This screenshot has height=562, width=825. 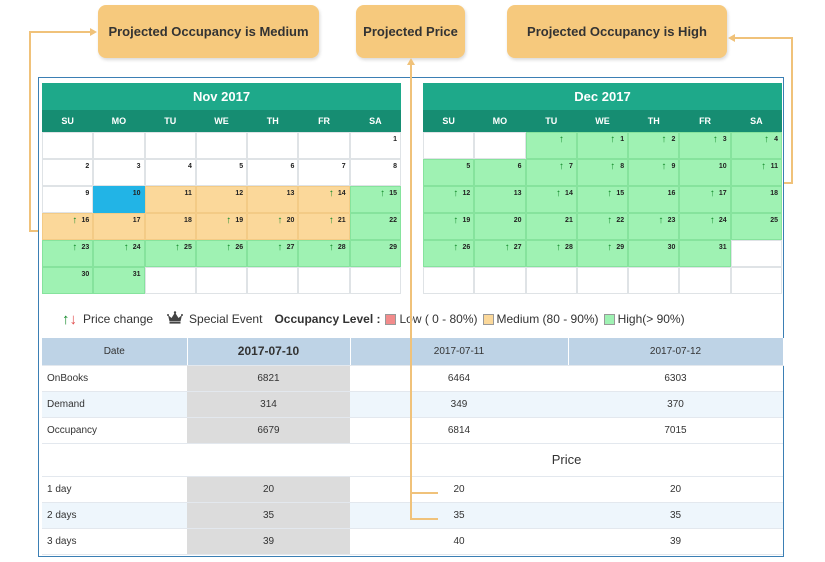 I want to click on table-cell: 20, so click(x=675, y=489).